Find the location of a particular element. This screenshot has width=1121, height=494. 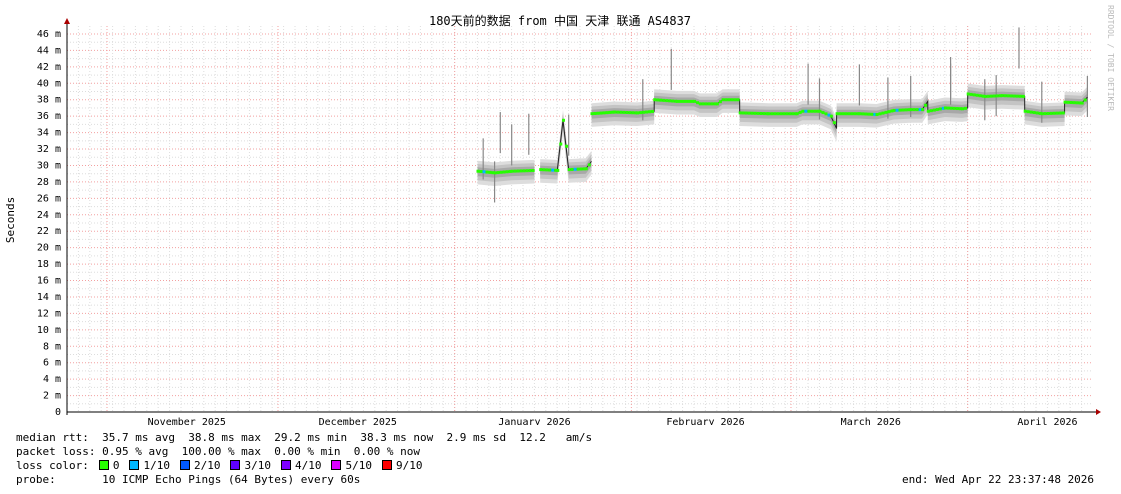

y-tick-label: 6 m is located at coordinates (52, 363).